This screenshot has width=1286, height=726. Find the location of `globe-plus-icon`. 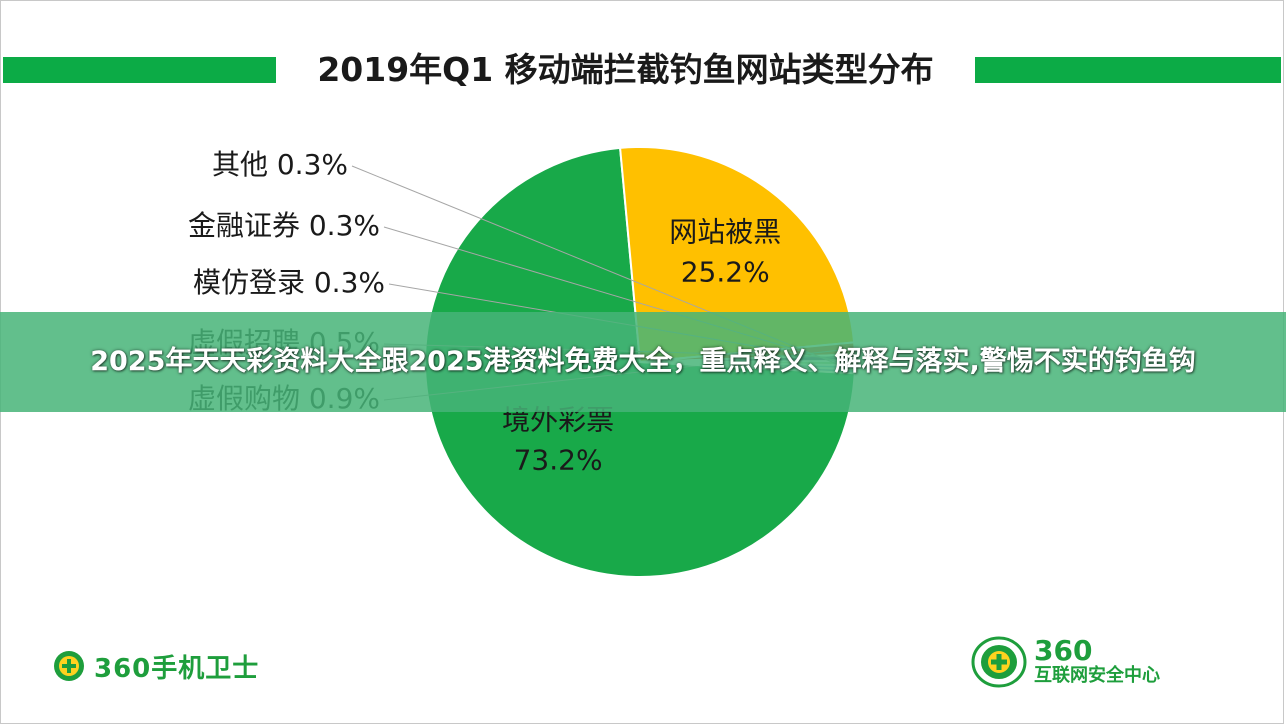

globe-plus-icon is located at coordinates (999, 662).